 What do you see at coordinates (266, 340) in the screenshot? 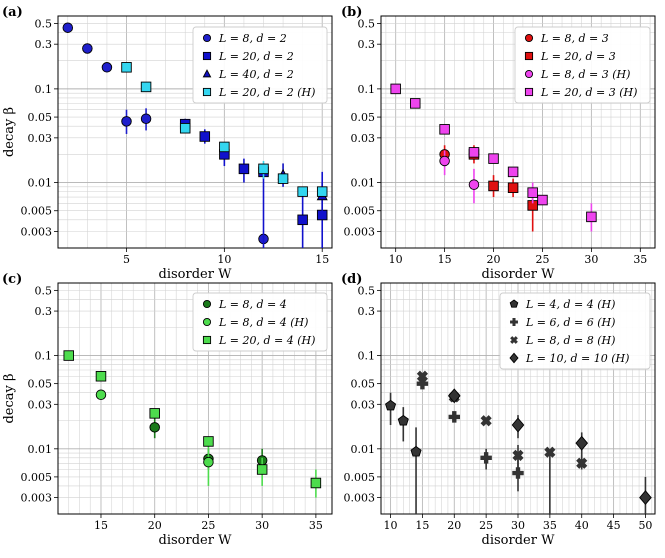
I see `legend-entry: L = 20, d = 4 (H)` at bounding box center [266, 340].